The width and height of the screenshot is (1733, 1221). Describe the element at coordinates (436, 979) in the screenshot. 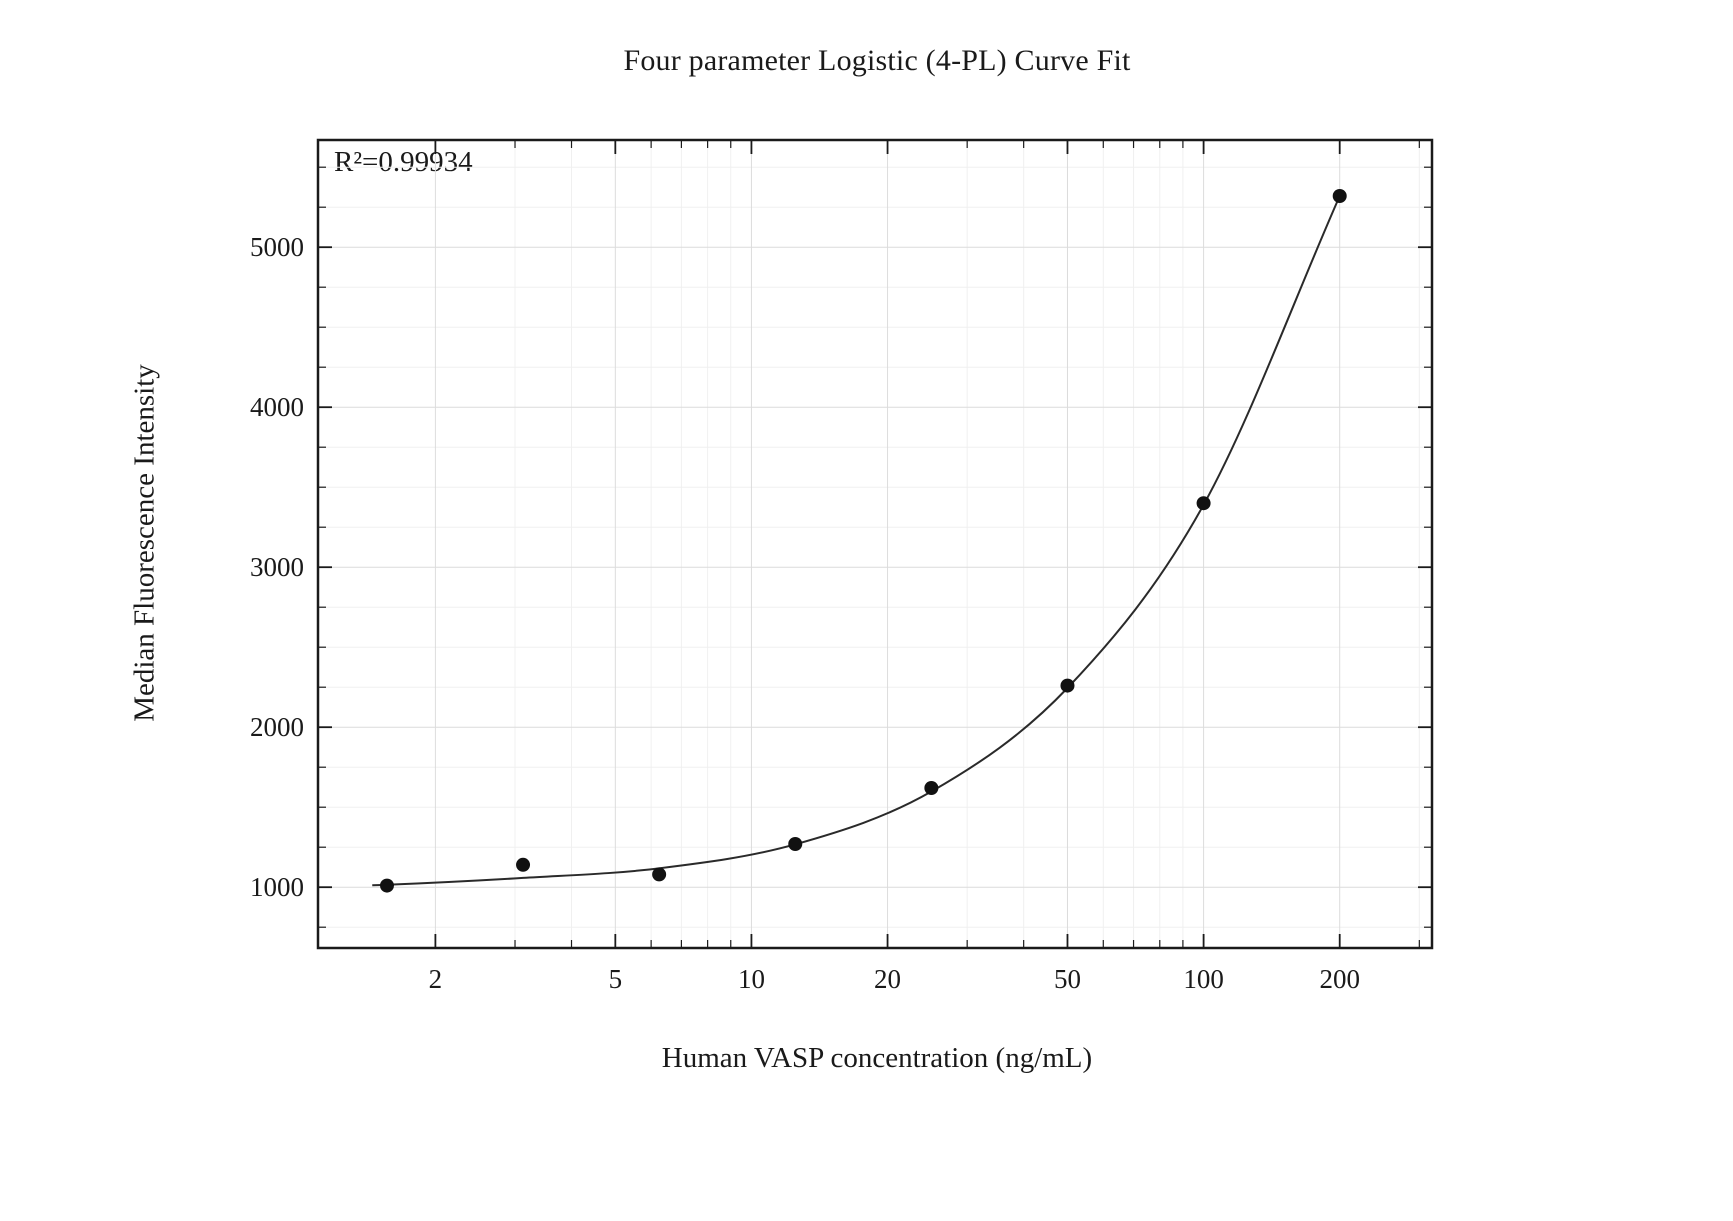

I see `x-tick-label: 2` at that location.